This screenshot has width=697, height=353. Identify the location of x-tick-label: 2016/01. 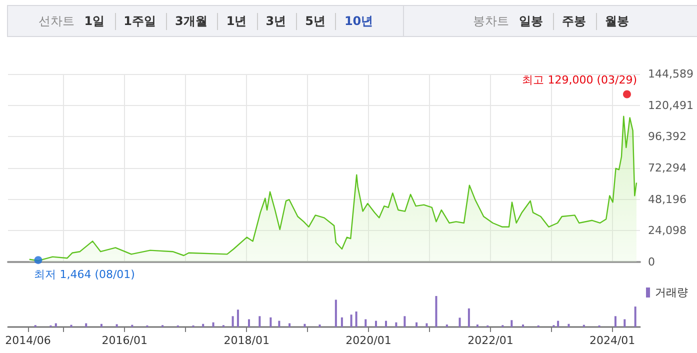
(125, 340).